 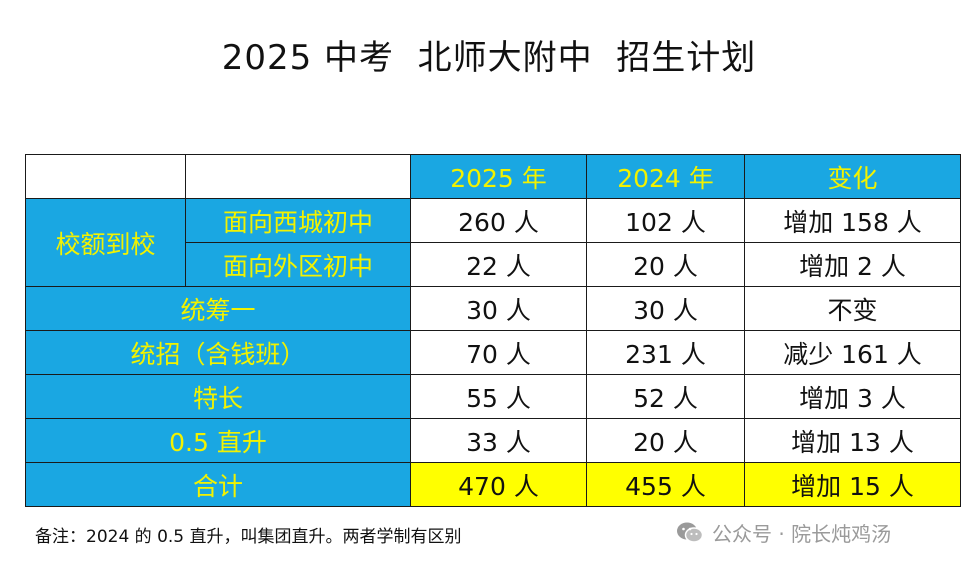 I want to click on value-change: 增加 13 人, so click(x=852, y=440).